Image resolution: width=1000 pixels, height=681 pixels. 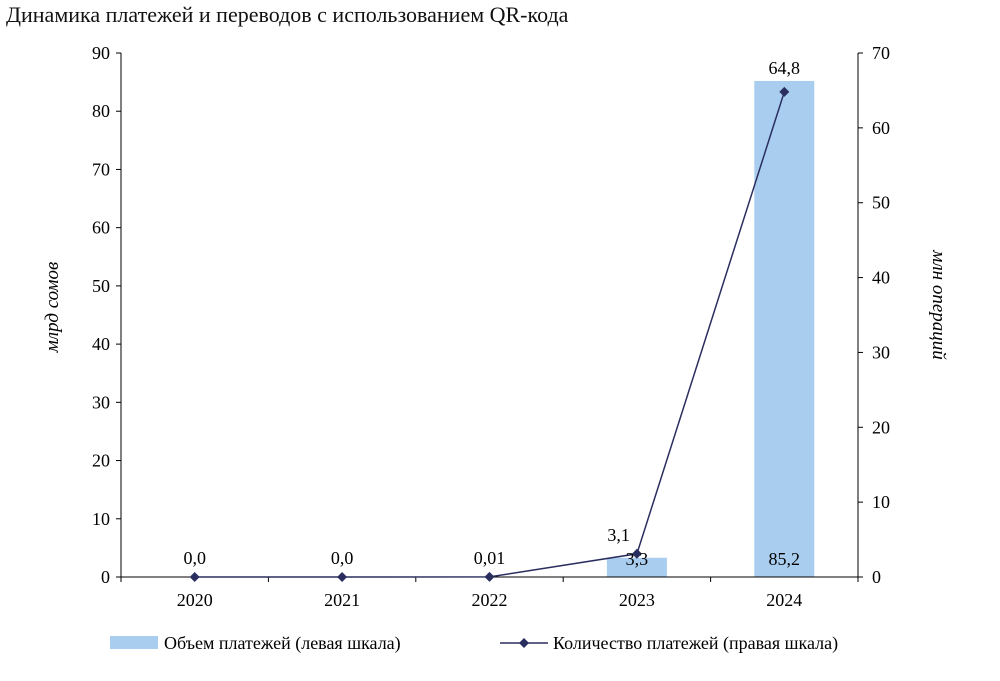 I want to click on x-tick-label: 2024, so click(x=784, y=600).